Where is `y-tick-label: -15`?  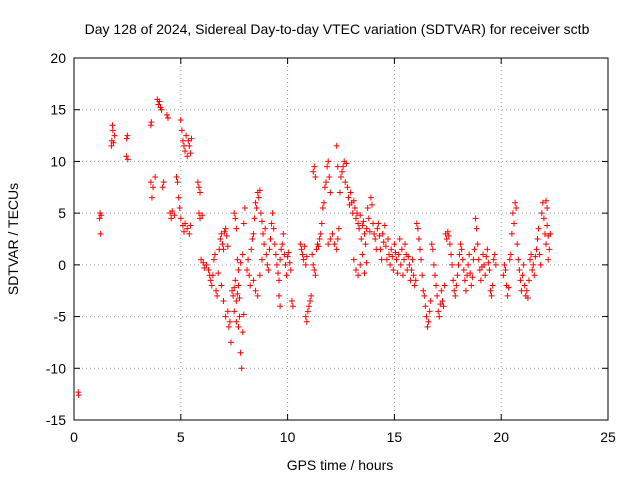 y-tick-label: -15 is located at coordinates (56, 420).